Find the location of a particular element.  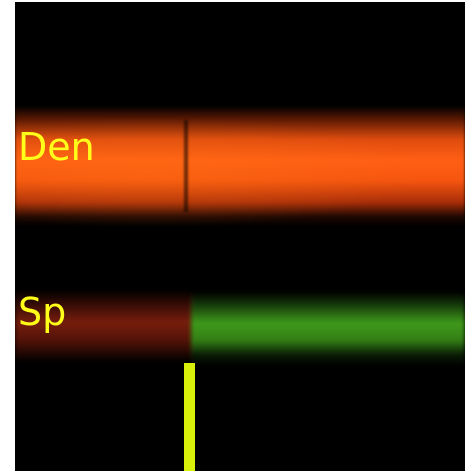

sp-label: Sp is located at coordinates (42, 312).